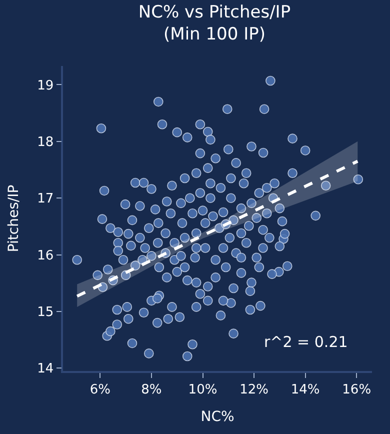 The height and width of the screenshot is (434, 390). I want to click on x-tick-label: 12%, so click(254, 390).